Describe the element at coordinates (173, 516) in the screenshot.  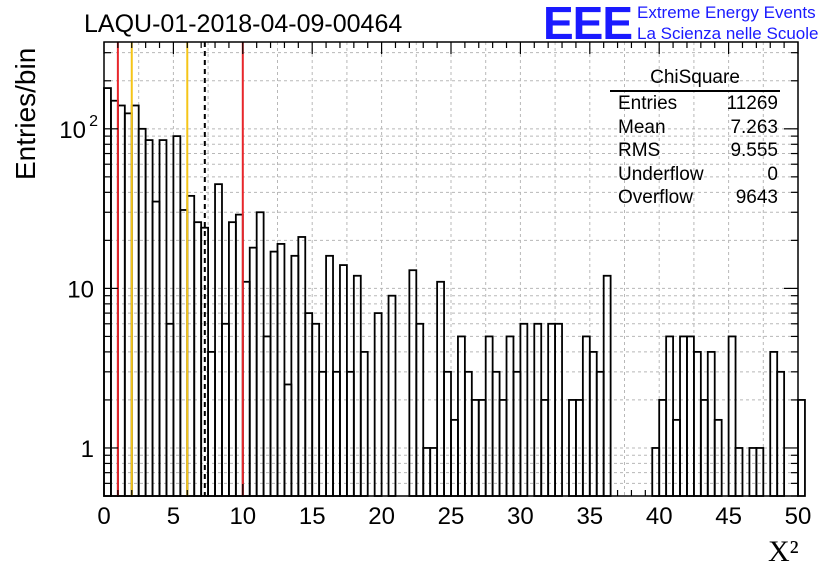
I see `x-tick-label: 5` at that location.